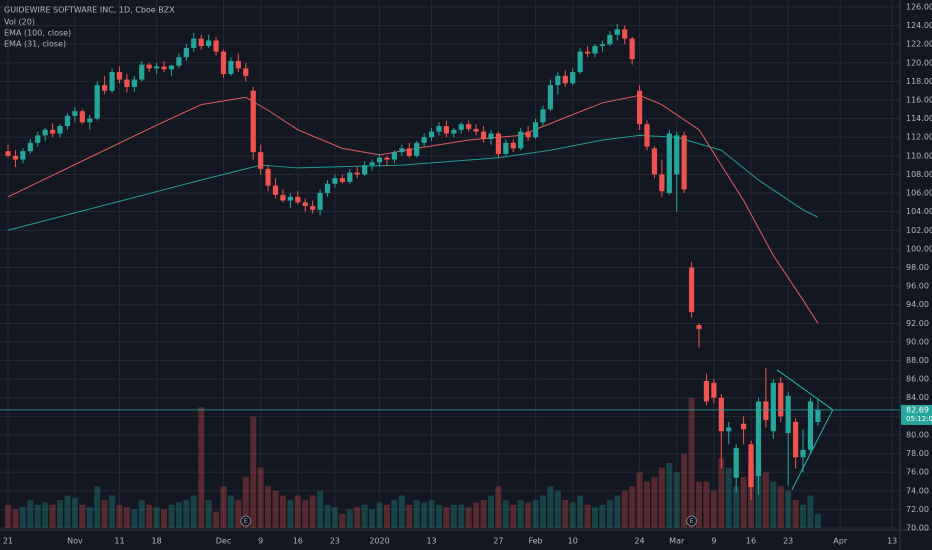 This screenshot has height=550, width=932. What do you see at coordinates (919, 25) in the screenshot?
I see `y-tick-label: 124.00` at bounding box center [919, 25].